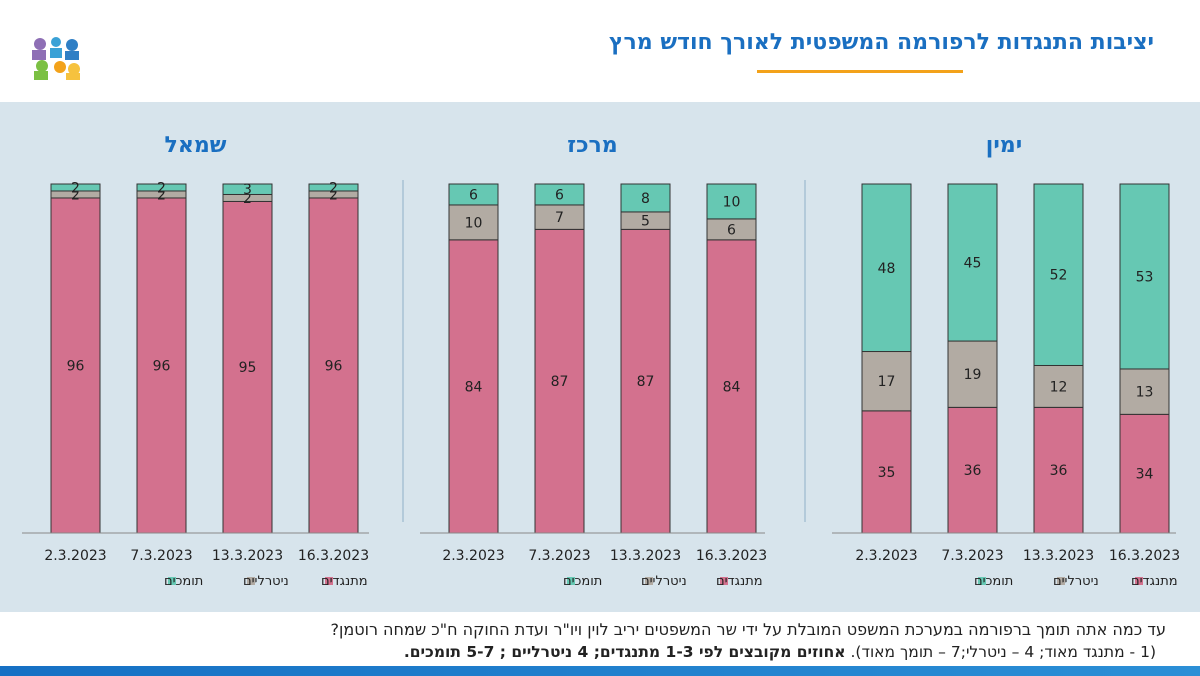  I want to click on data-label: 17, so click(887, 382).